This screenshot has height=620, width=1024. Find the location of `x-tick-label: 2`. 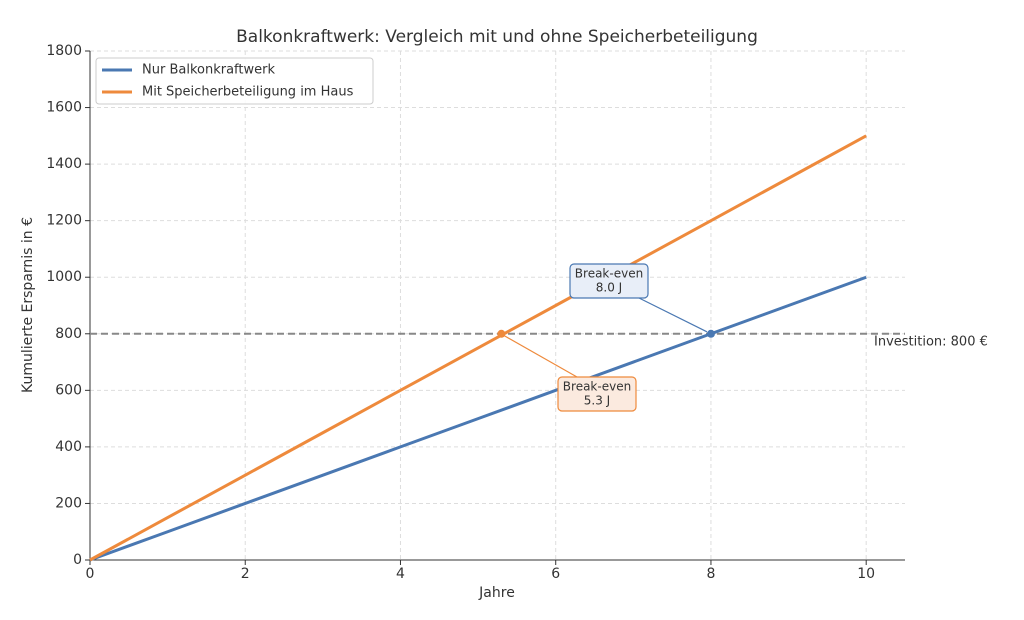

x-tick-label: 2 is located at coordinates (245, 574).